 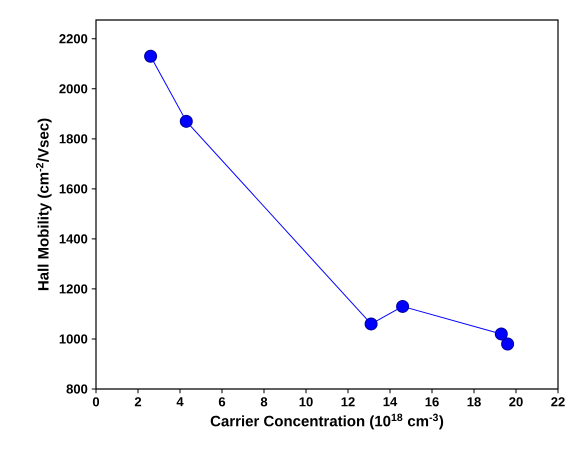 What do you see at coordinates (327, 422) in the screenshot?
I see `x-axis-title: Carrier Concentration (10$^{18}$ cm$^{-3}$)` at bounding box center [327, 422].